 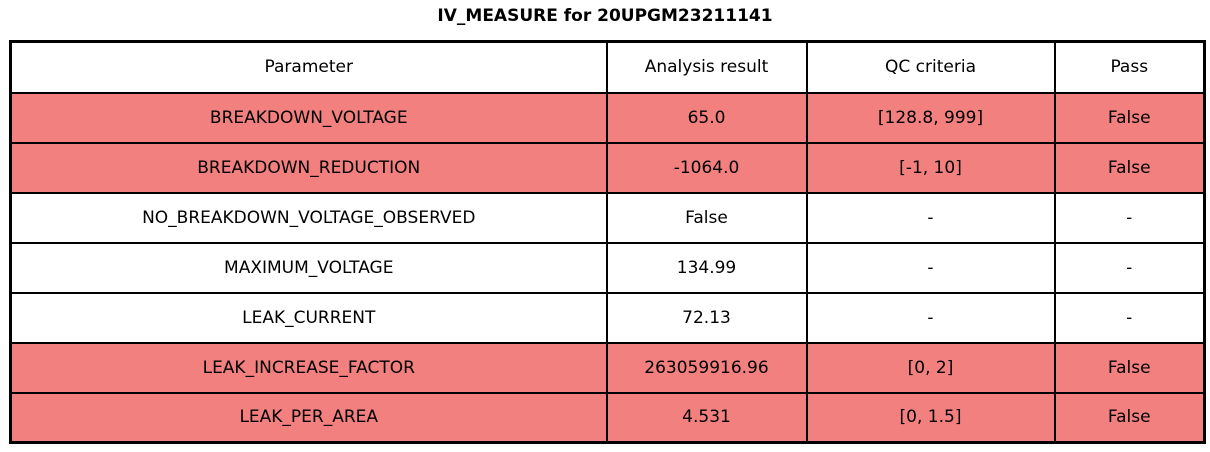 I want to click on table-row-leak-current: LEAK_CURRENT 72.13 - -, so click(x=607, y=317).